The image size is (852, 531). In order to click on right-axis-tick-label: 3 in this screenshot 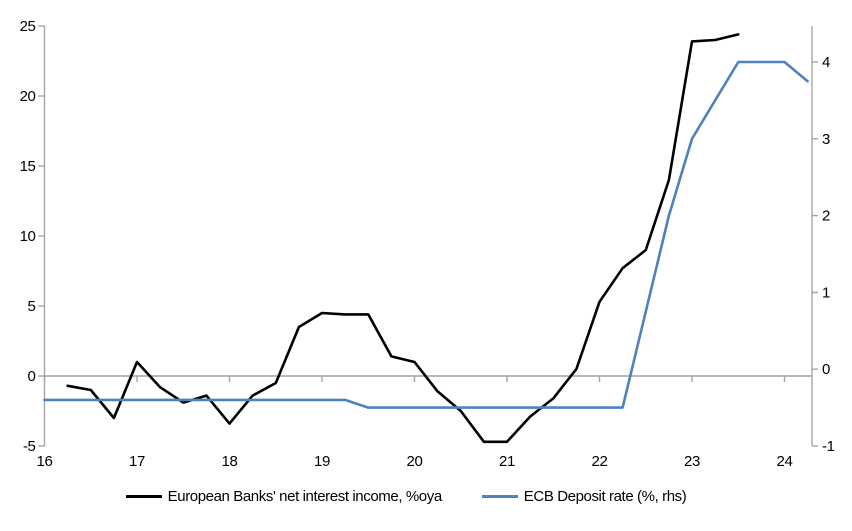, I will do `click(826, 139)`.